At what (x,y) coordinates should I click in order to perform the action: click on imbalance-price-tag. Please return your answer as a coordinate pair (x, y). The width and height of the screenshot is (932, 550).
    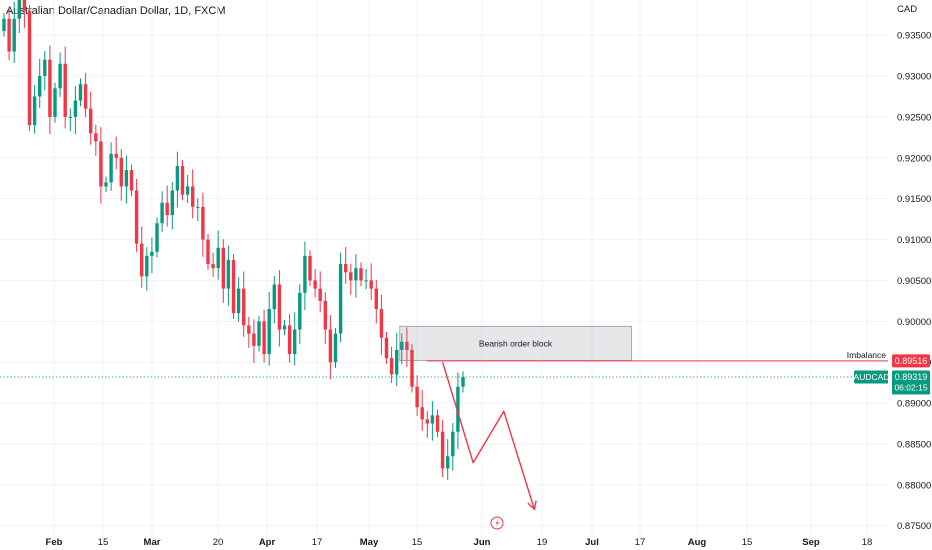
    Looking at the image, I should click on (911, 361).